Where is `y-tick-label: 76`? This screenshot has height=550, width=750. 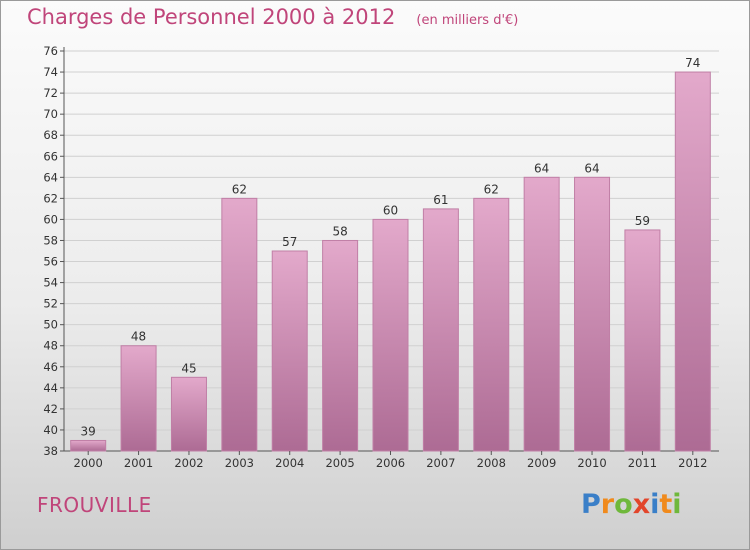
y-tick-label: 76 is located at coordinates (50, 51).